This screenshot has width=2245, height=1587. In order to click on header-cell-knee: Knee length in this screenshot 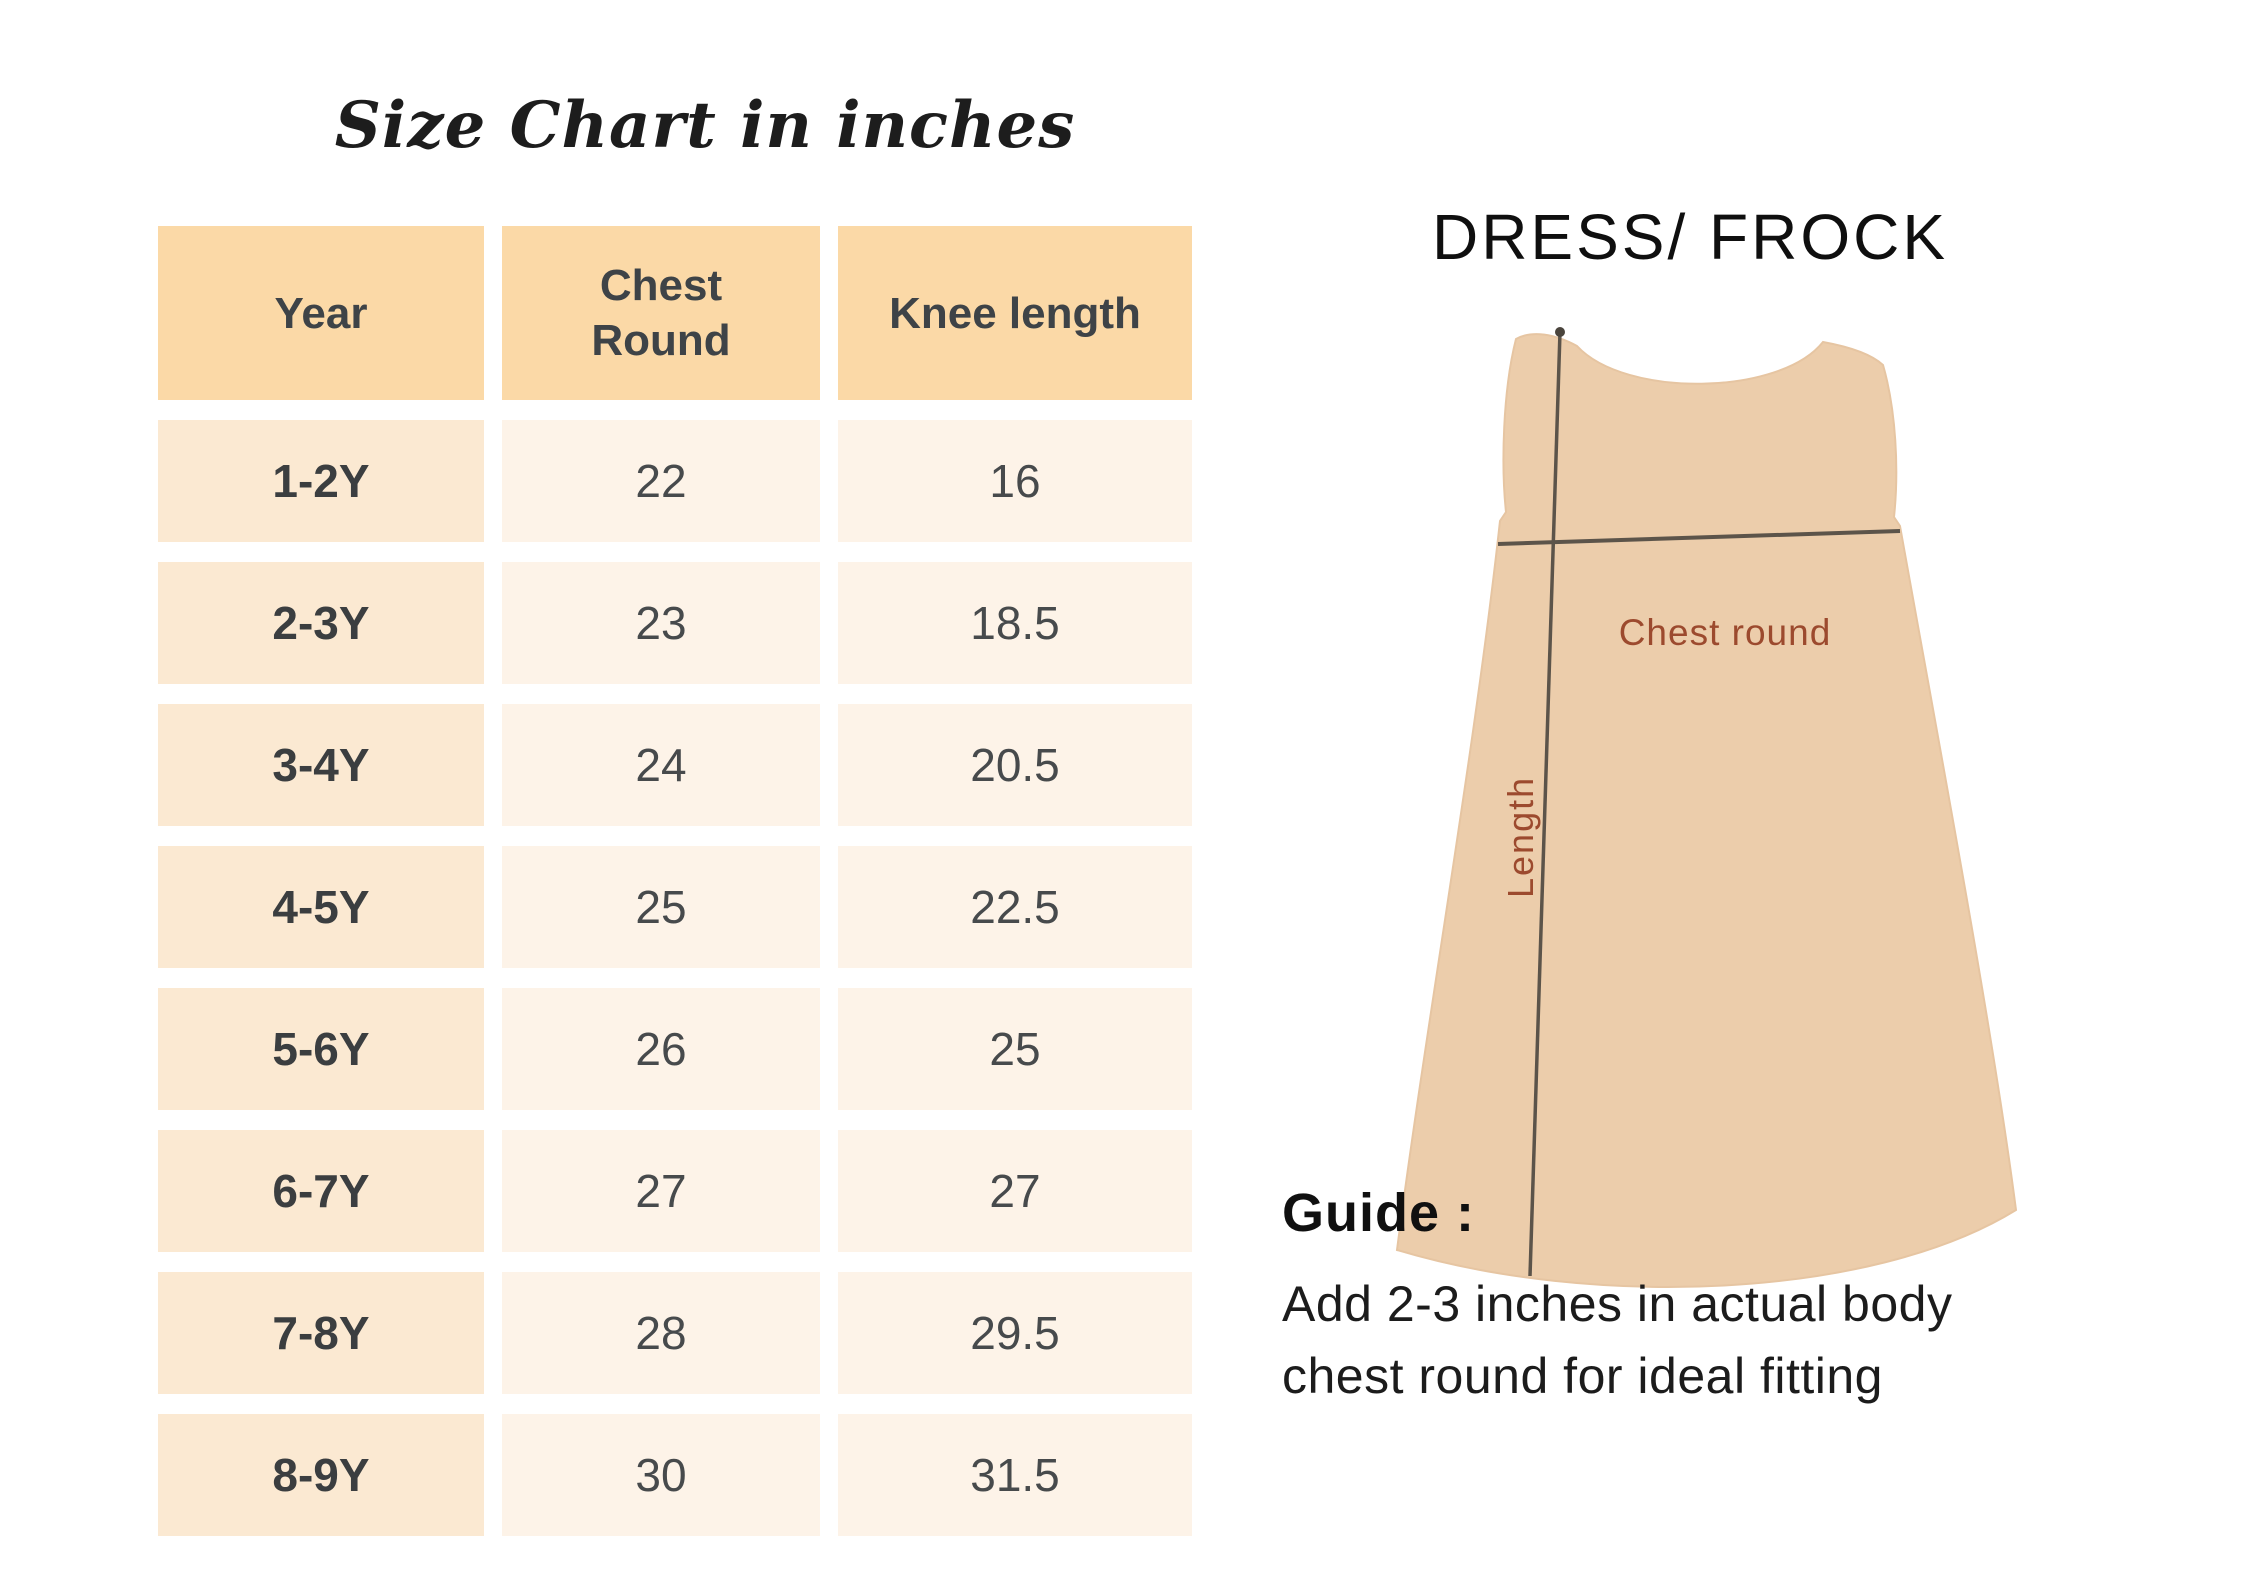, I will do `click(1015, 313)`.